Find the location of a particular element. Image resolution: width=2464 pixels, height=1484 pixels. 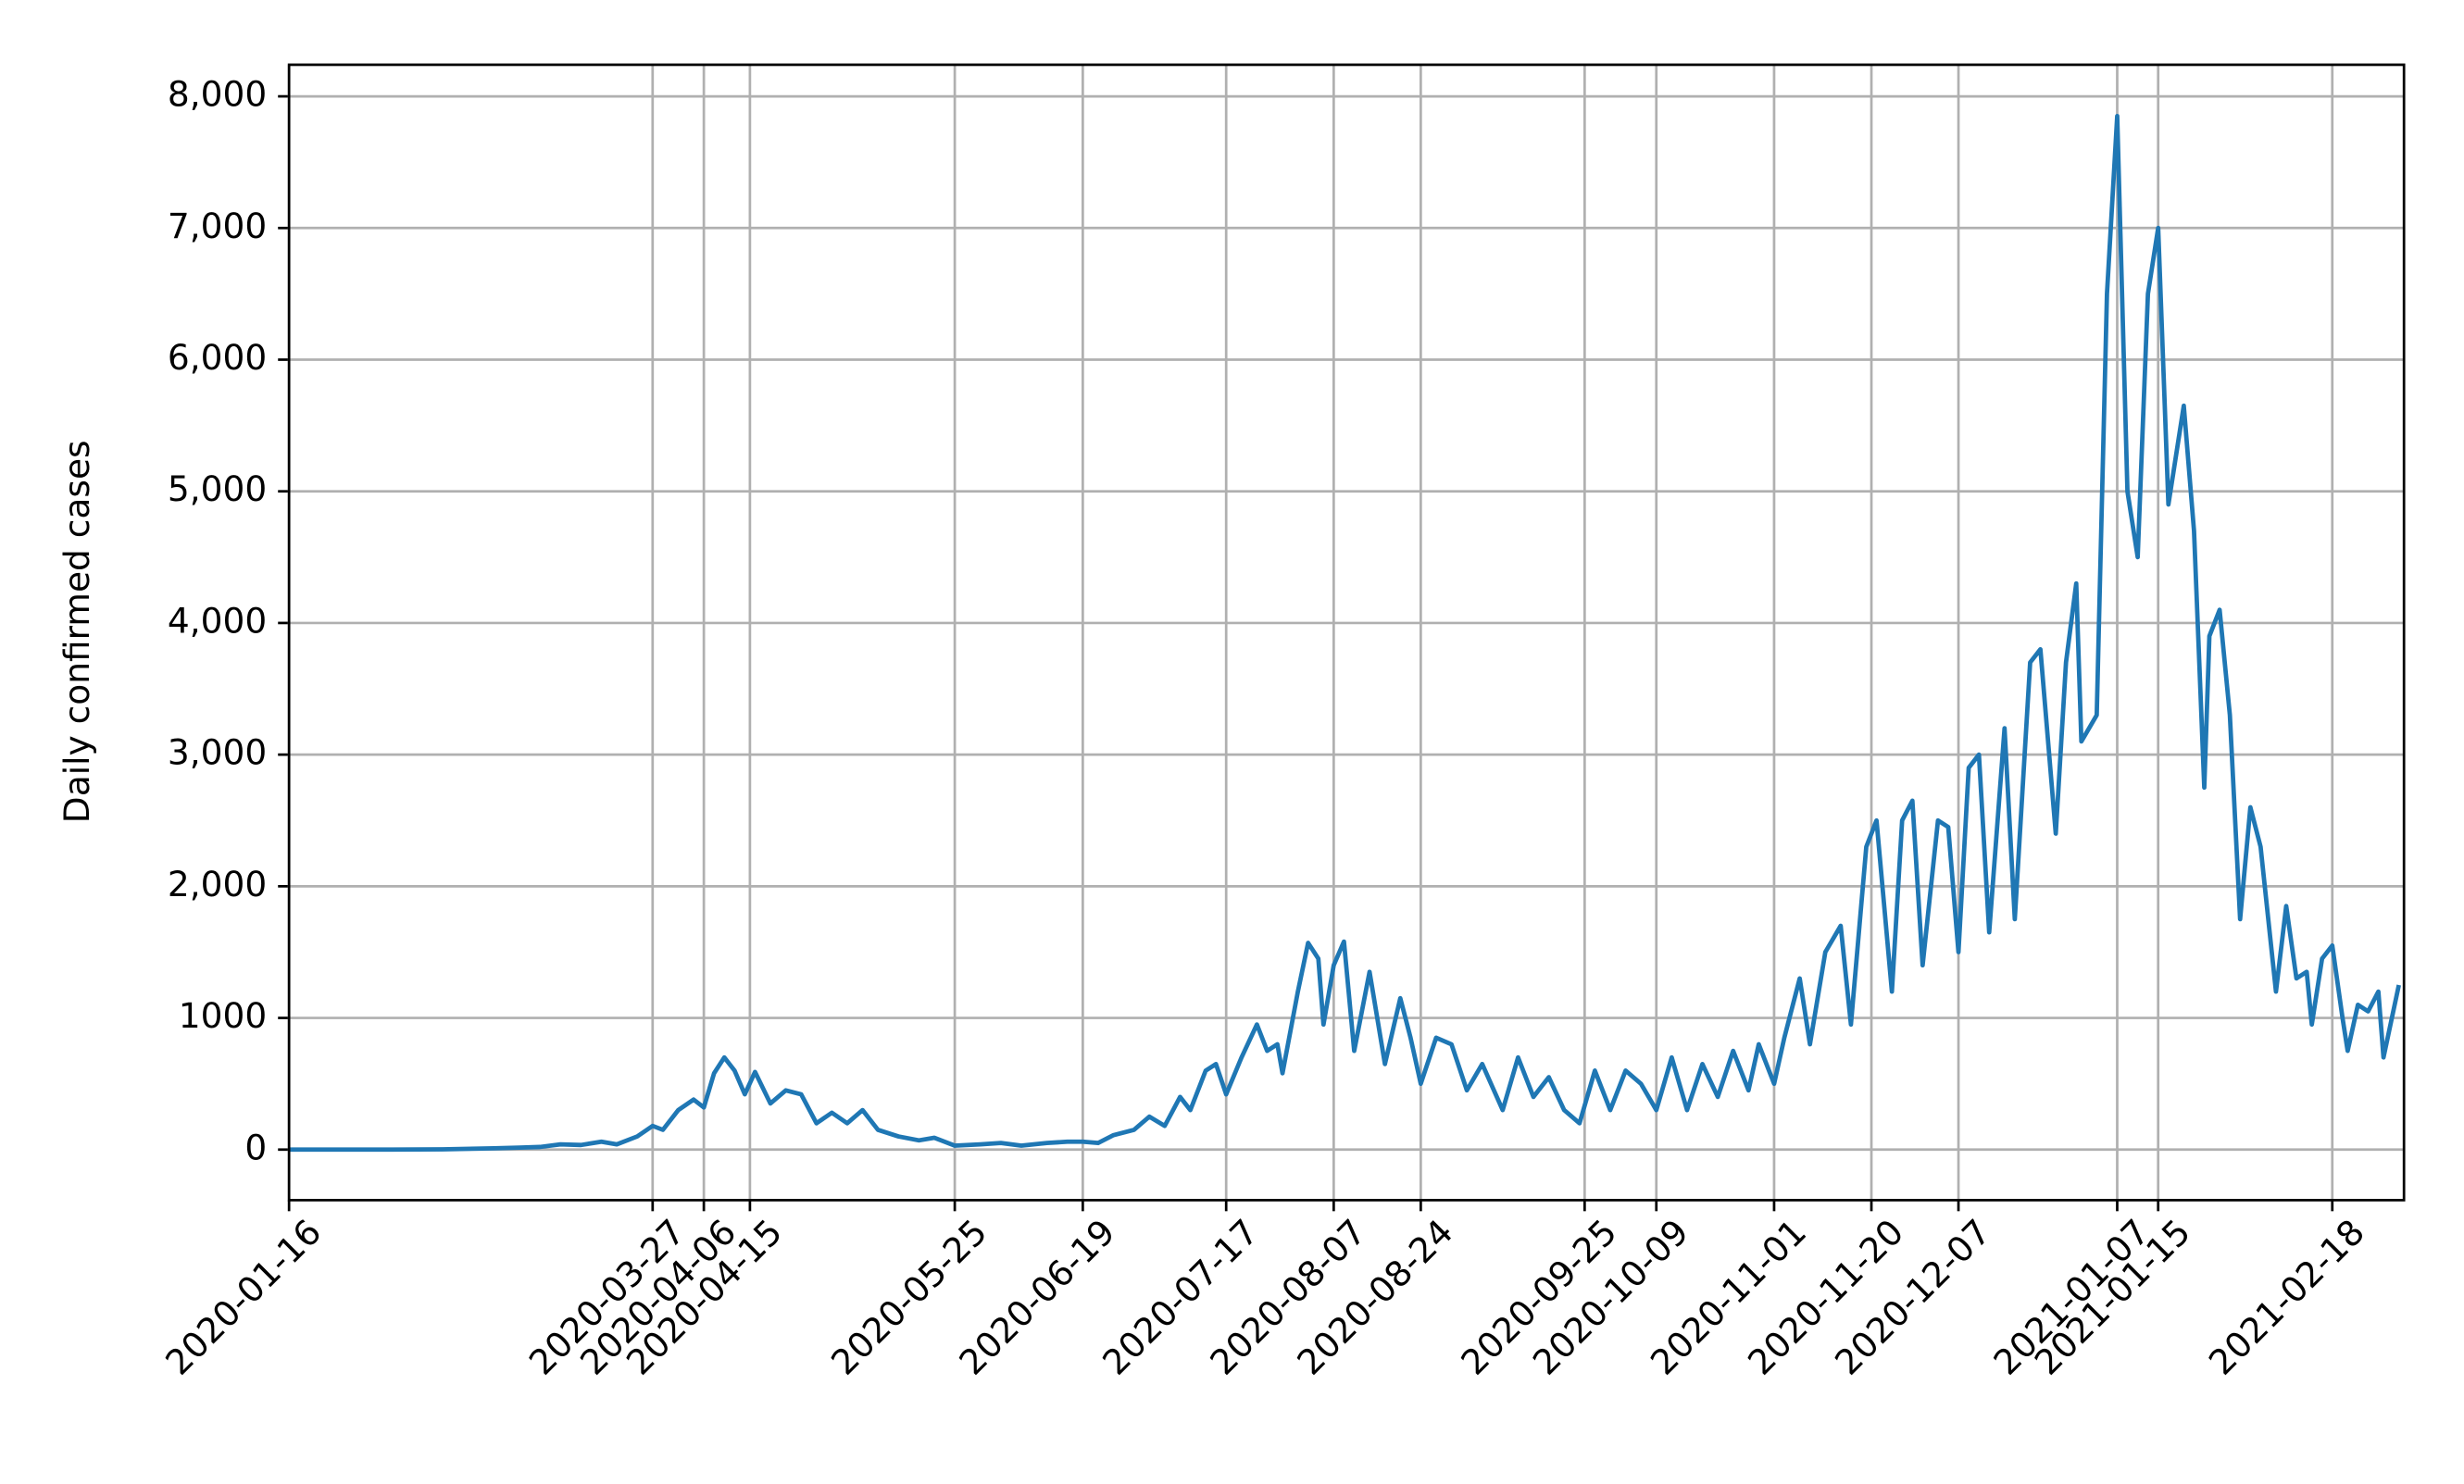

y-axis-label: Daily confirmed cases is located at coordinates (76, 631).